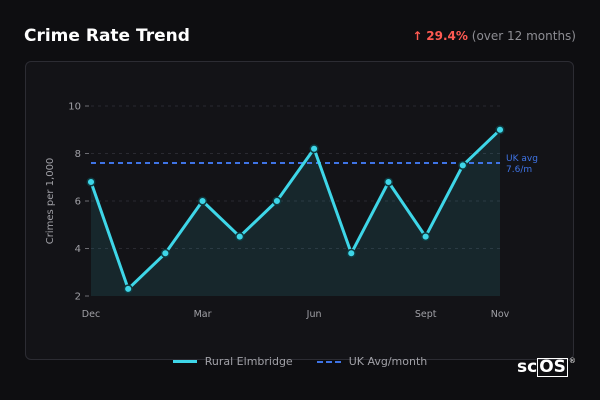 Image resolution: width=600 pixels, height=400 pixels. I want to click on change-arrow: ↑, so click(417, 36).